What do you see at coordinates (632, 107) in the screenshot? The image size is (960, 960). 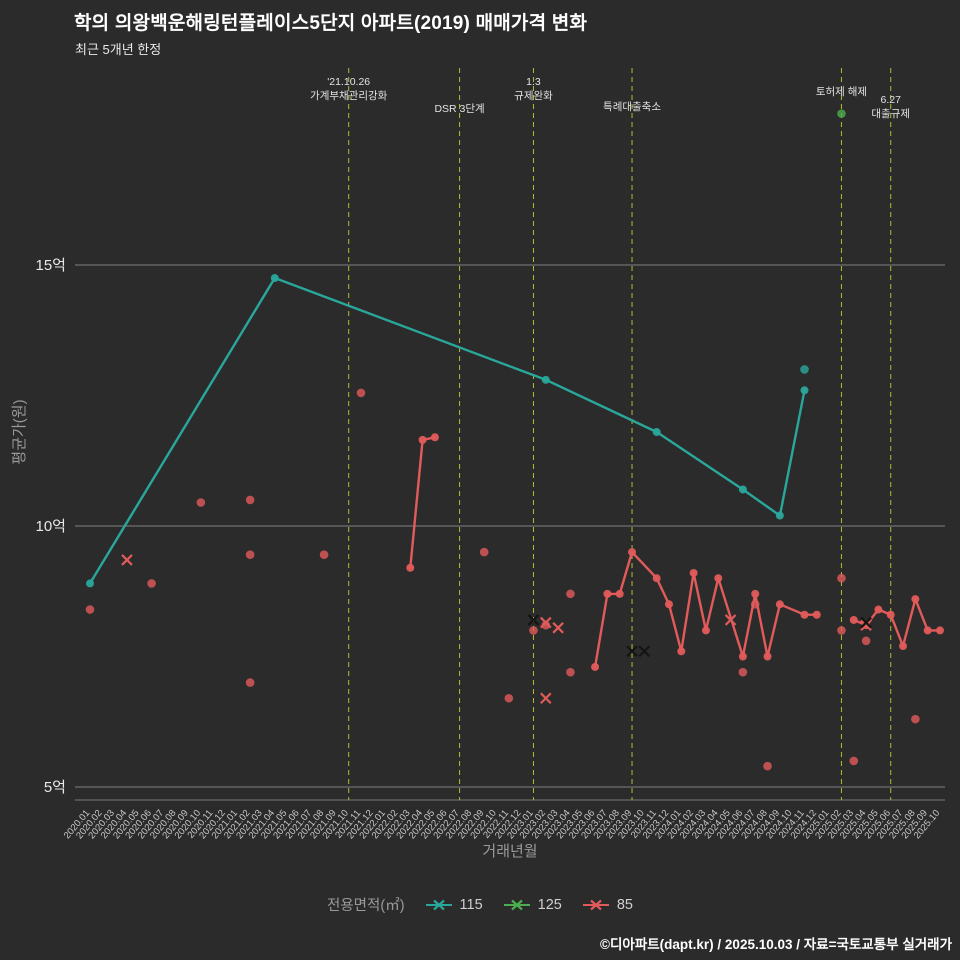 I see `annotation-label: 특례대출축소` at bounding box center [632, 107].